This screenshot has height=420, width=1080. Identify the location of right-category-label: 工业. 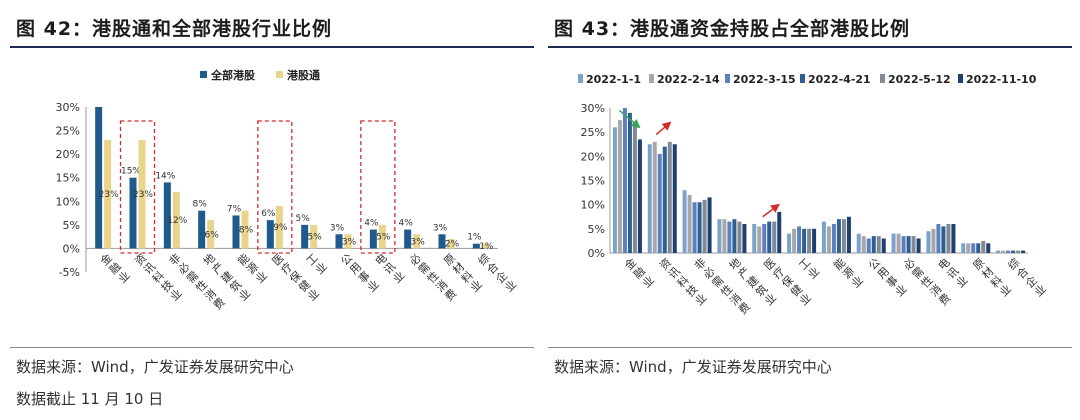
(809, 269).